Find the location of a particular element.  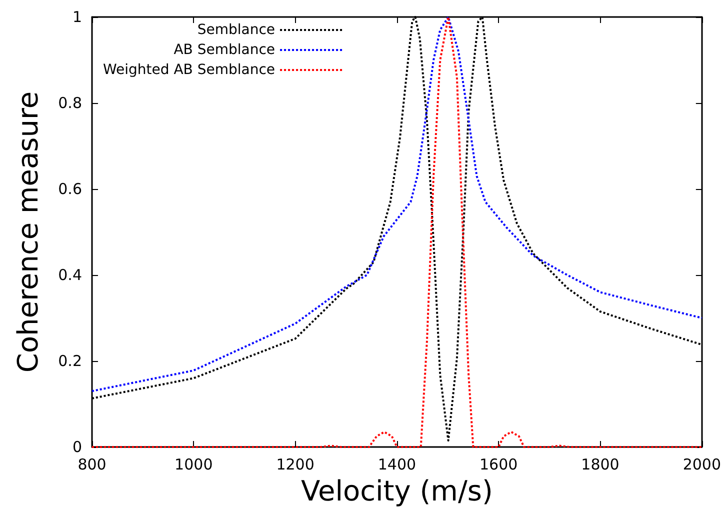

y-axis-title: Coherence measure is located at coordinates (28, 232).